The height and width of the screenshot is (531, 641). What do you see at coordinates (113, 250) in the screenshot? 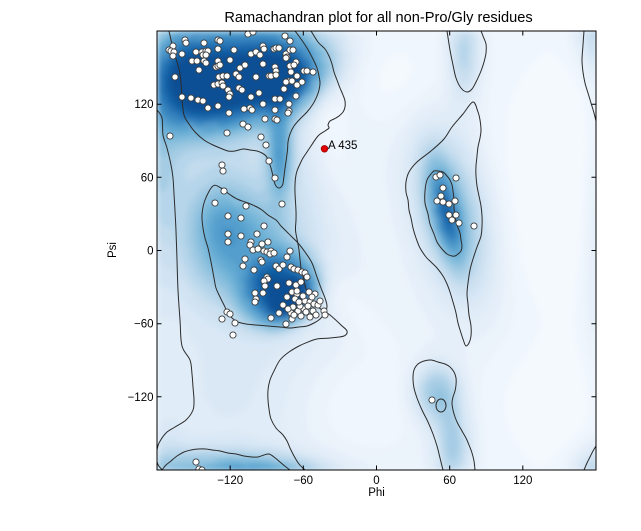
I see `svg-text: Psi` at bounding box center [113, 250].